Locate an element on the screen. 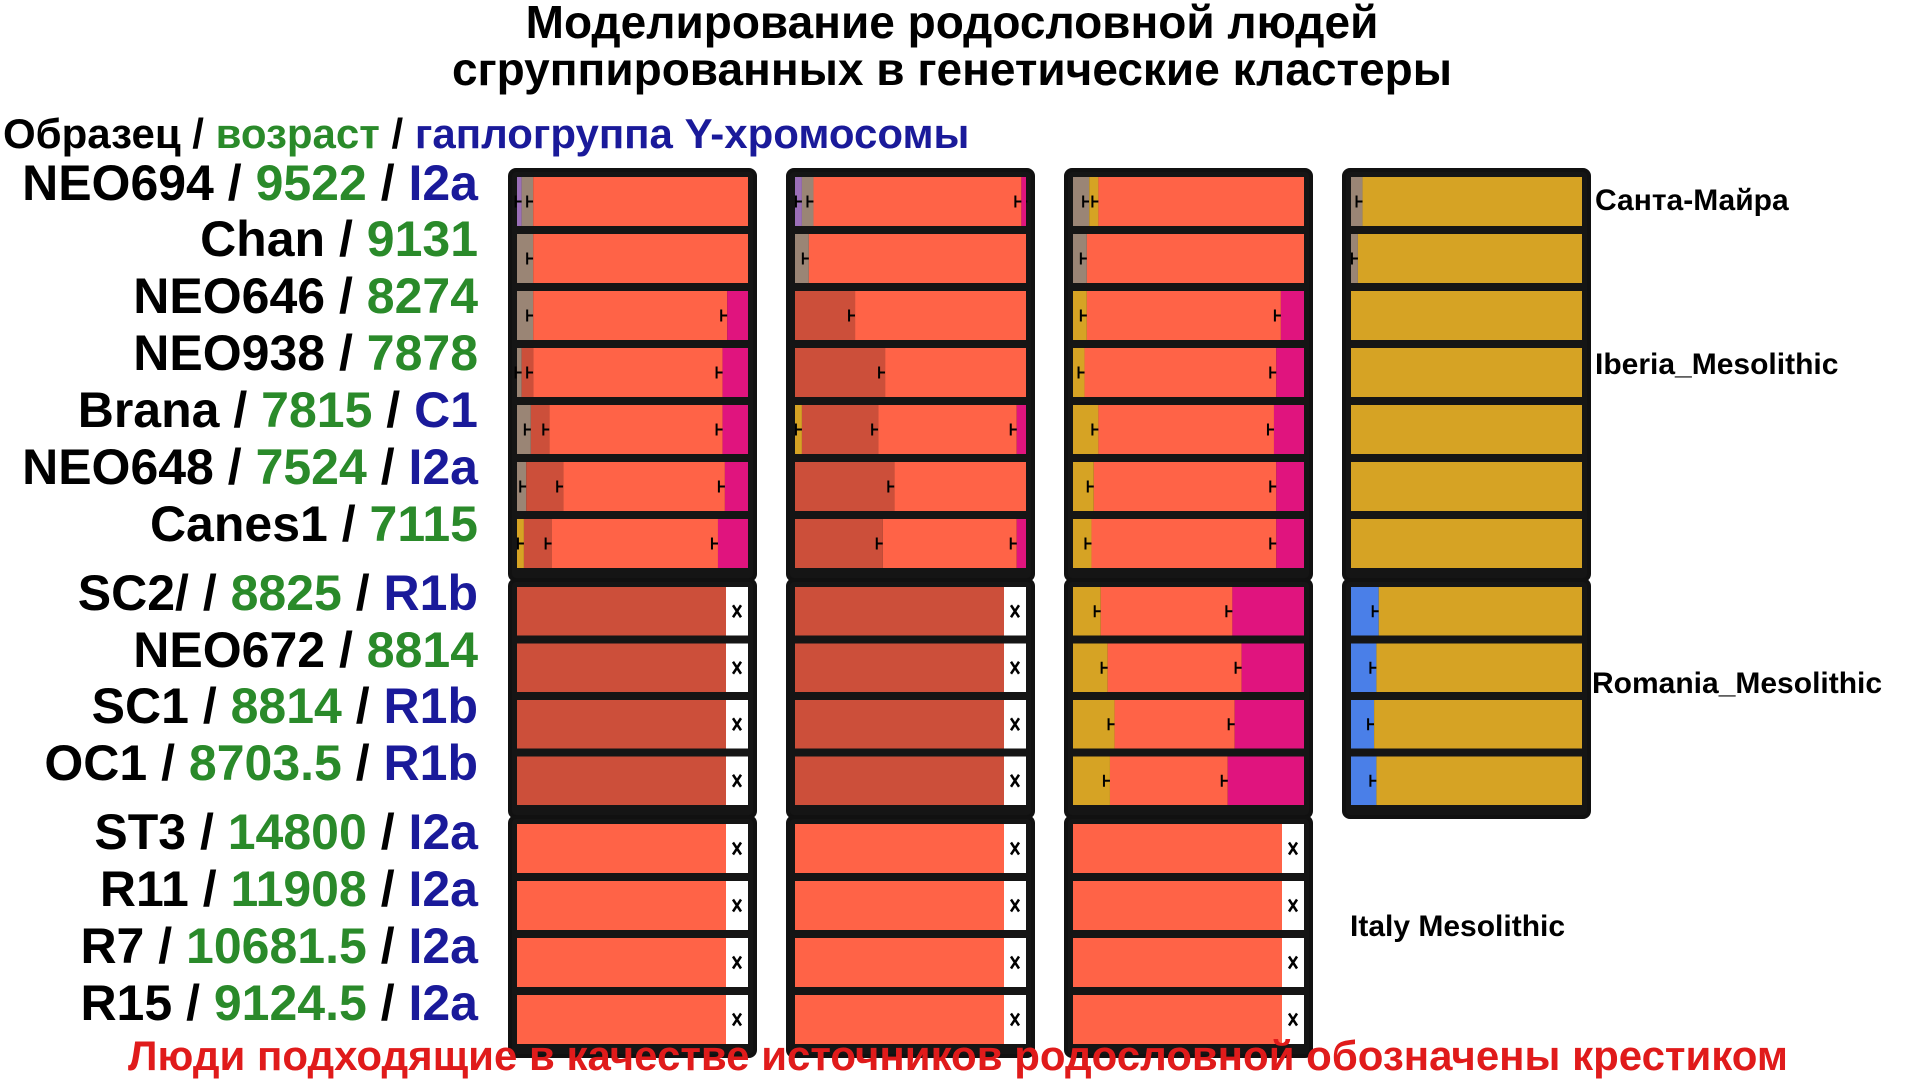 Image resolution: width=1920 pixels, height=1080 pixels. group-label: Romania_Mesolithic is located at coordinates (1737, 683).